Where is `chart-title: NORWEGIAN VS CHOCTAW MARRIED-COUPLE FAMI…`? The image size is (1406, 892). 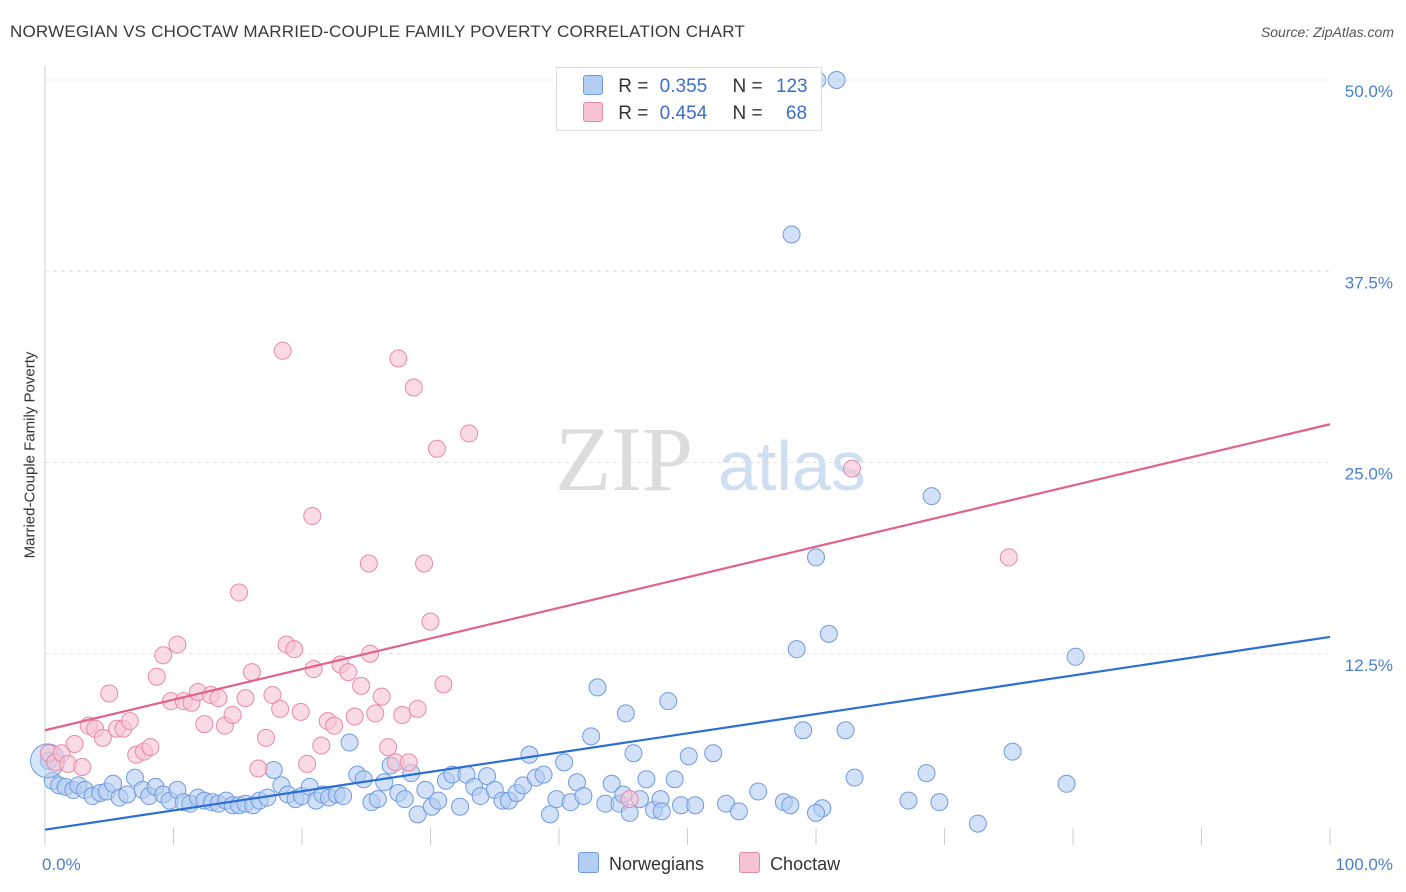
chart-title: NORWEGIAN VS CHOCTAW MARRIED-COUPLE FAMI… is located at coordinates (377, 31).